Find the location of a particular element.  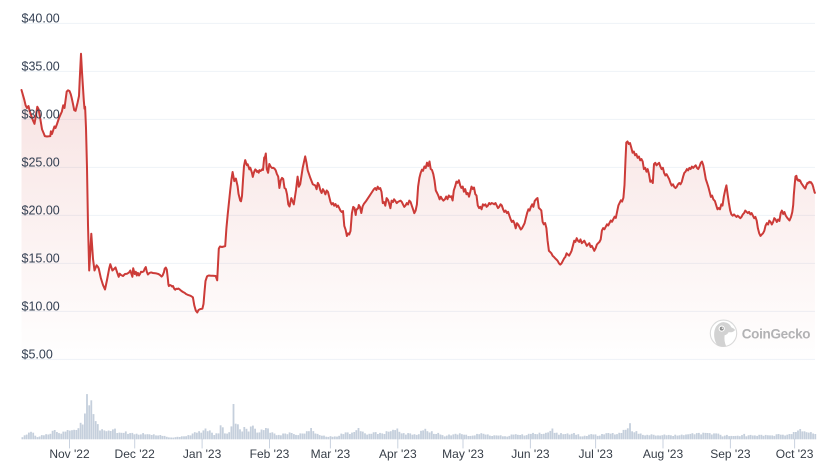

svg-text: $35.00 is located at coordinates (41, 67).